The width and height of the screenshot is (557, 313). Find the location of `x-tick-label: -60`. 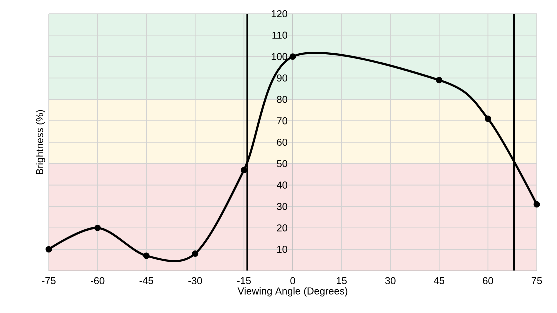

x-tick-label: -60 is located at coordinates (98, 281).